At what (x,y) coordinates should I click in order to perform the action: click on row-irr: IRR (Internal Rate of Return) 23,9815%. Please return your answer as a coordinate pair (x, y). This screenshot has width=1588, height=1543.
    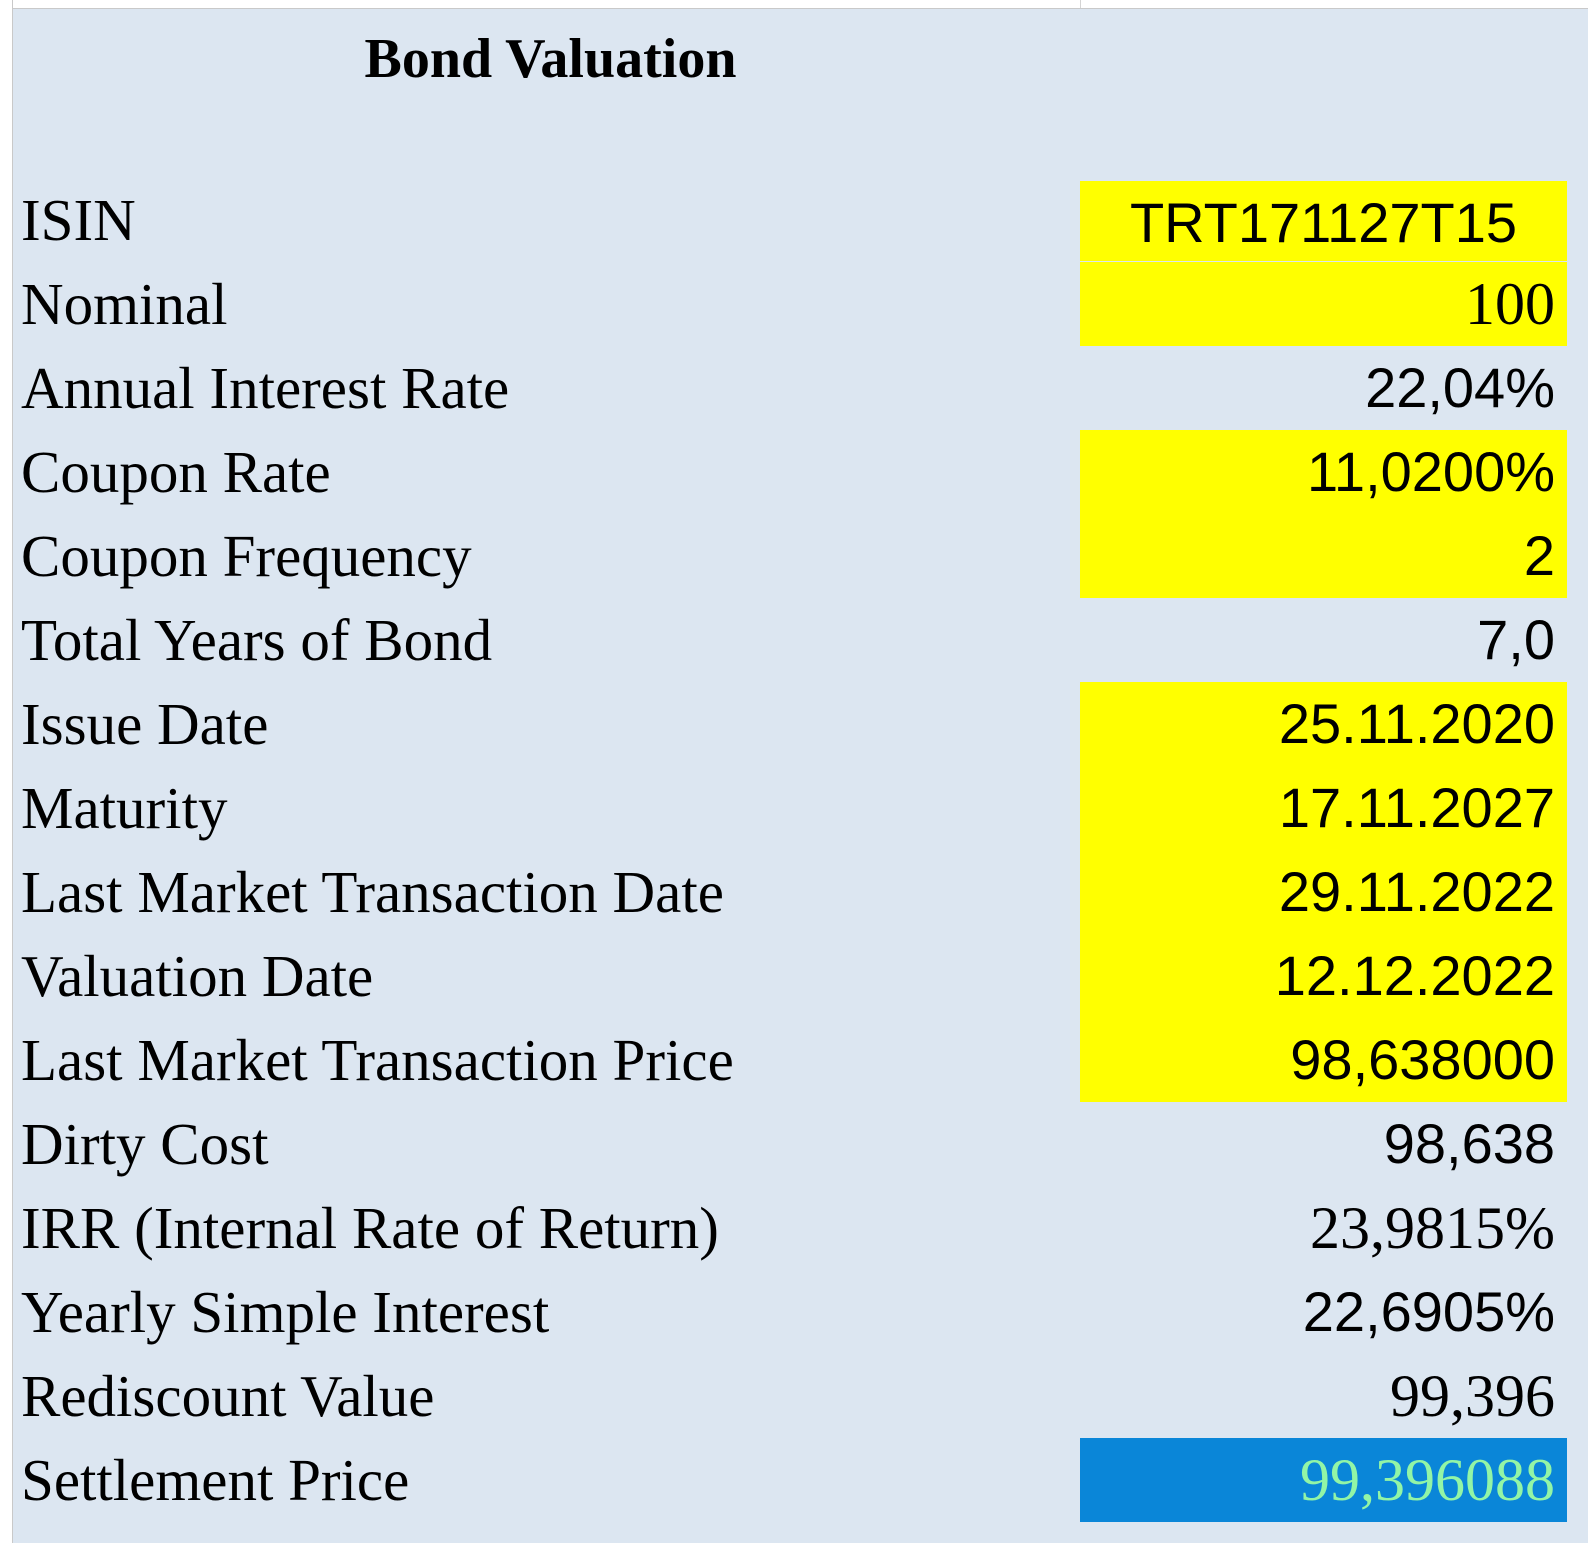
    Looking at the image, I should click on (800, 1228).